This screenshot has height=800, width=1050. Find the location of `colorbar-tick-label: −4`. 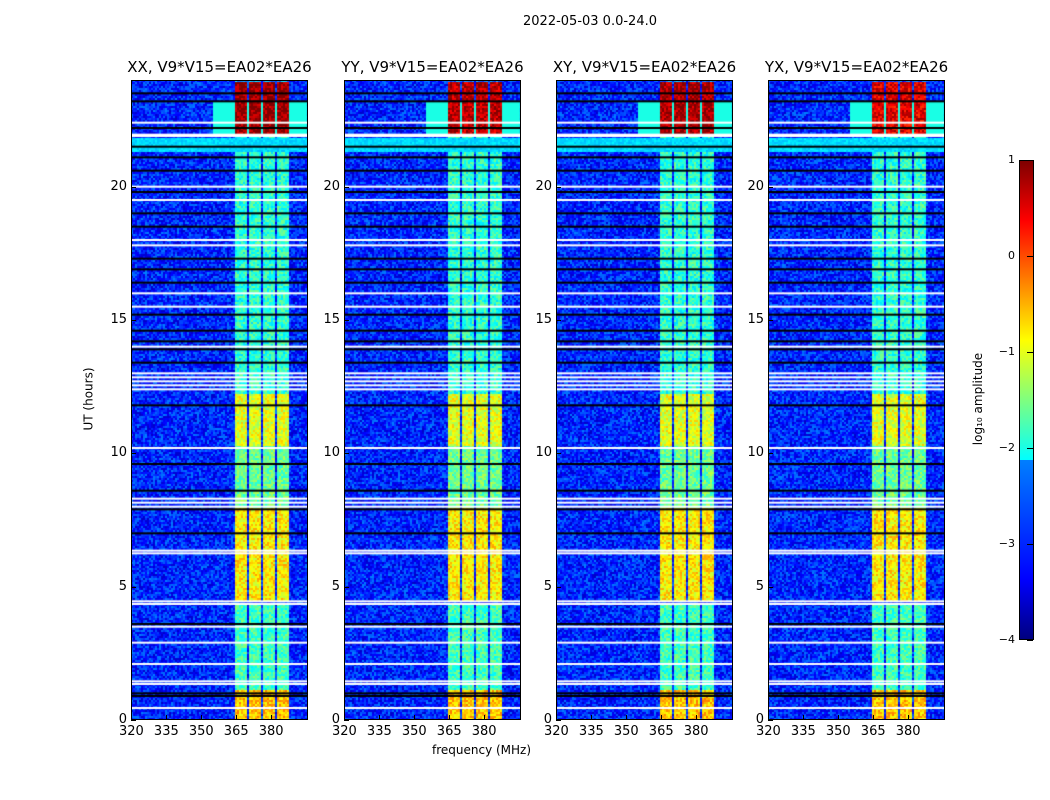

colorbar-tick-label: −4 is located at coordinates (1006, 639).